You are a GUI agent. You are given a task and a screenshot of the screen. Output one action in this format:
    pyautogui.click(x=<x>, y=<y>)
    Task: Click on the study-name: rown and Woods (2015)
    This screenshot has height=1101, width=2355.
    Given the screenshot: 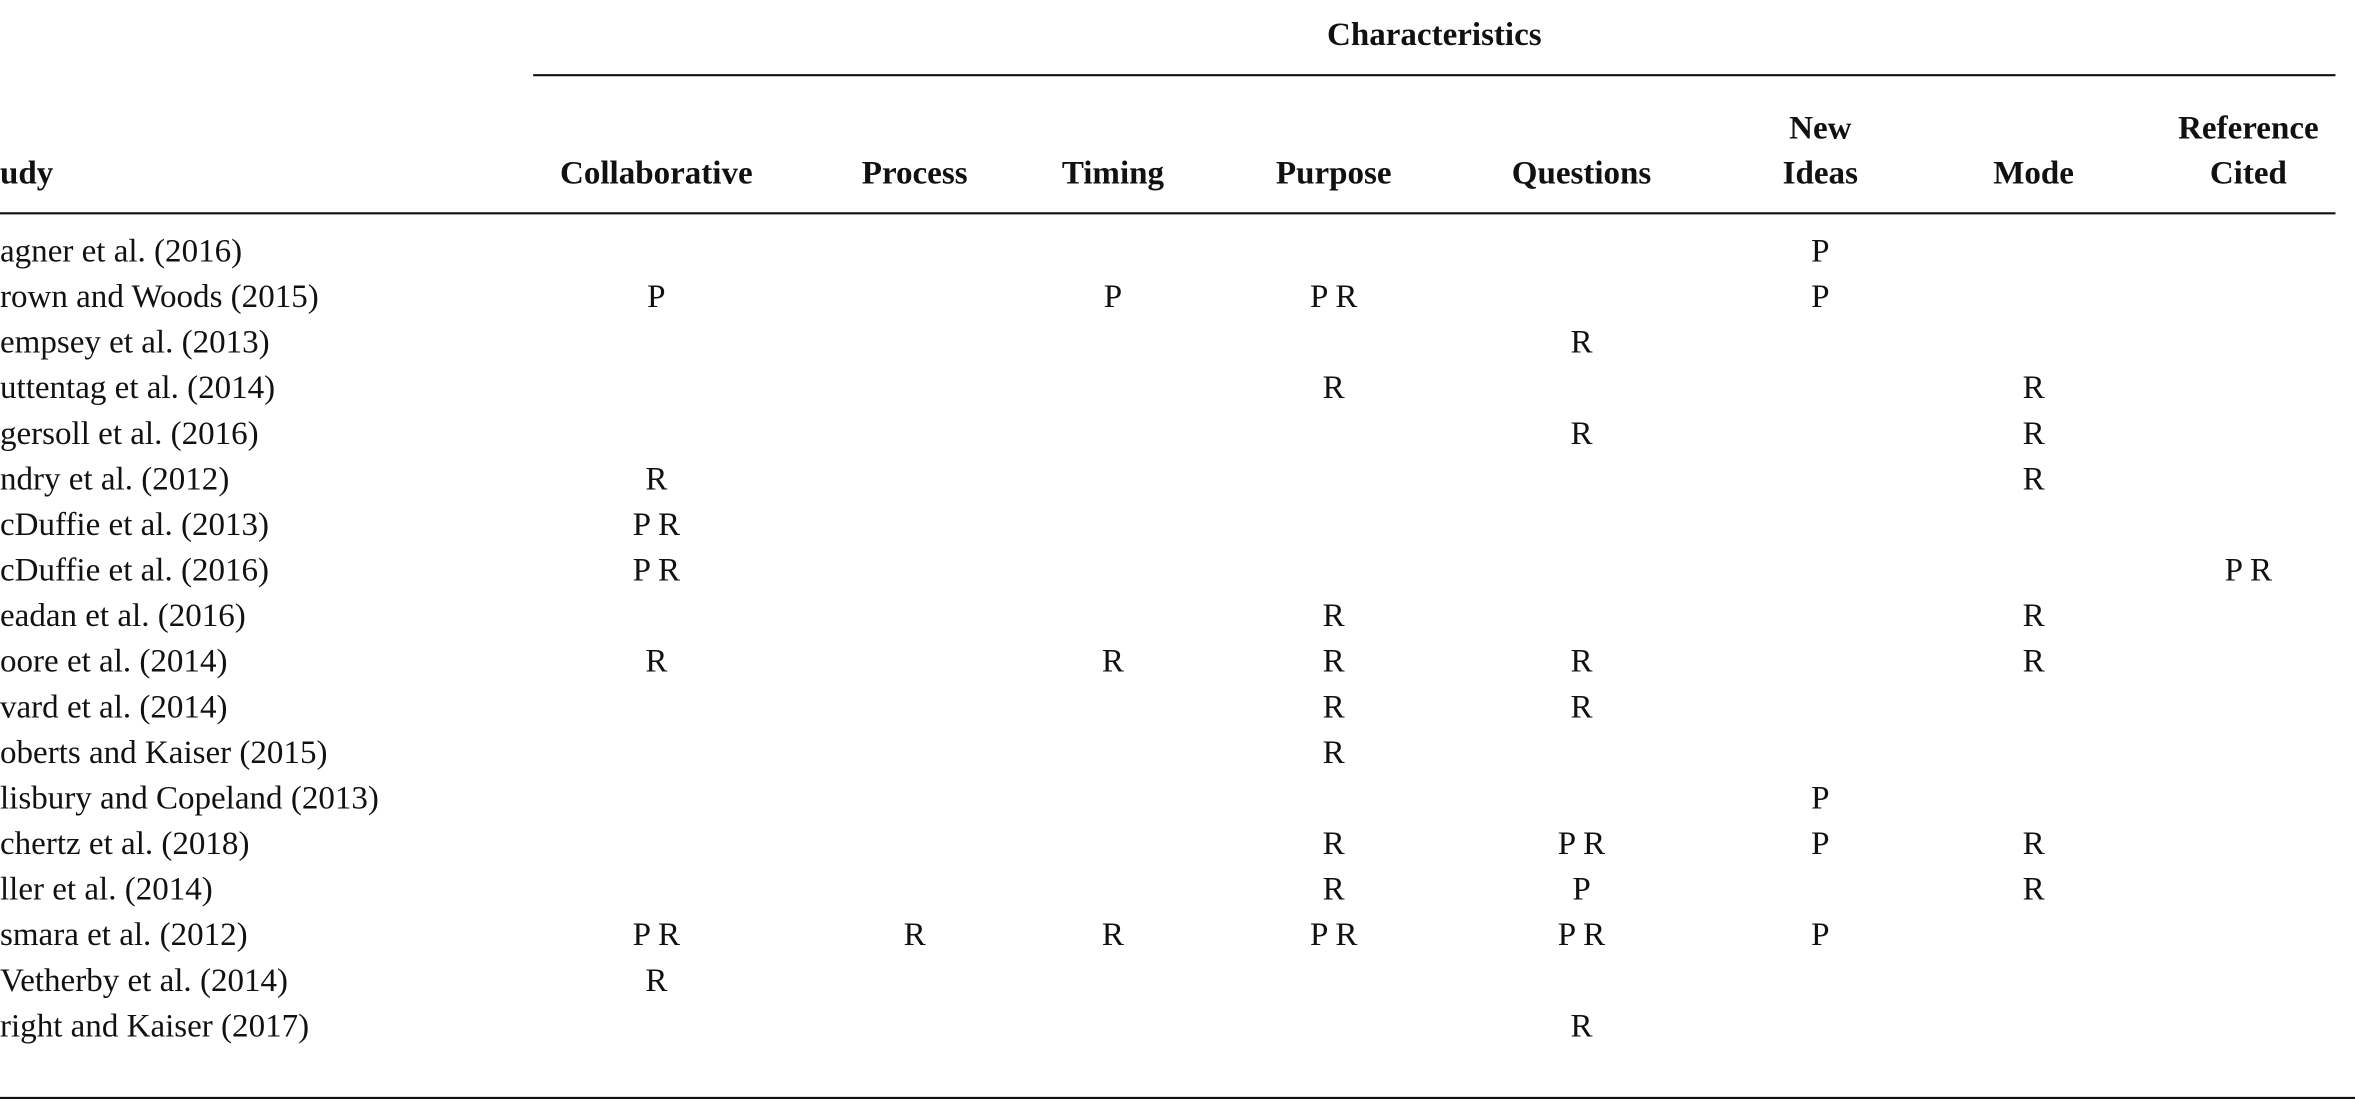 What is the action you would take?
    pyautogui.click(x=159, y=297)
    